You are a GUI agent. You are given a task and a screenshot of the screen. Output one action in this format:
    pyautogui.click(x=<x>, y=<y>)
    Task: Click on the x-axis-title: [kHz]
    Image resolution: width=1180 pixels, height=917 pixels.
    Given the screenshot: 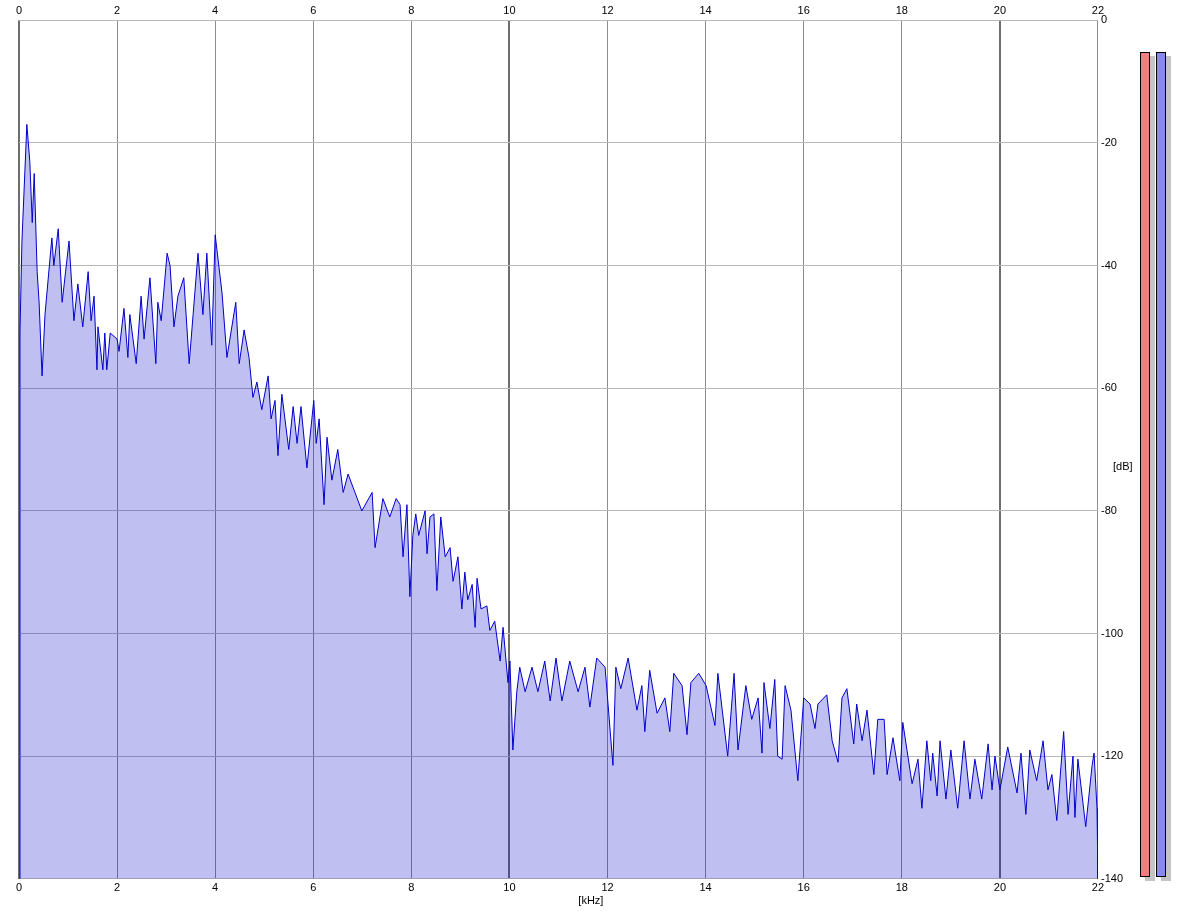 What is the action you would take?
    pyautogui.click(x=591, y=899)
    